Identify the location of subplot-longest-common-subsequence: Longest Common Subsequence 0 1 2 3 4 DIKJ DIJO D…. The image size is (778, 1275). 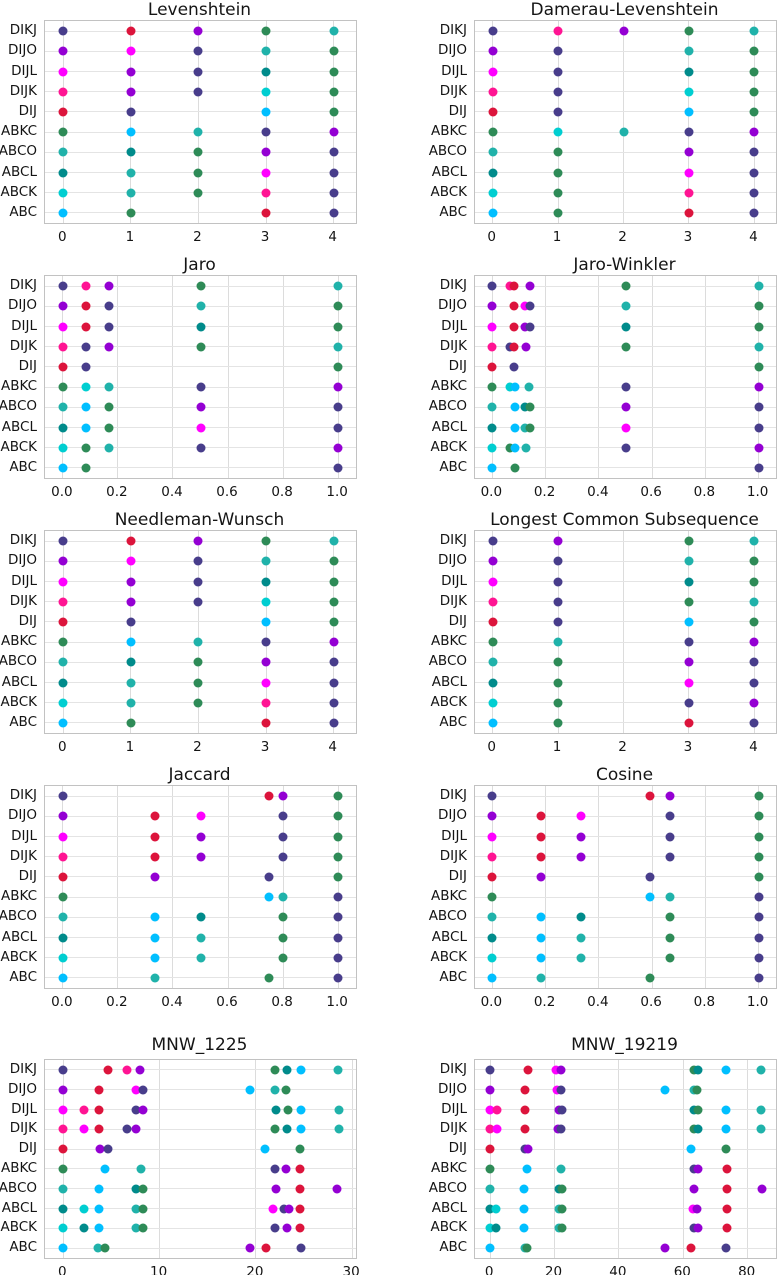
(583, 637).